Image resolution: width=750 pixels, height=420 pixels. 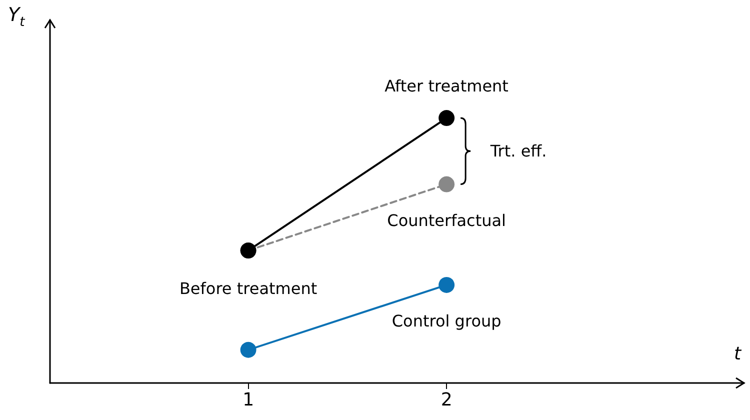 What do you see at coordinates (16, 17) in the screenshot?
I see `y-axis-title: Y$_{t}$` at bounding box center [16, 17].